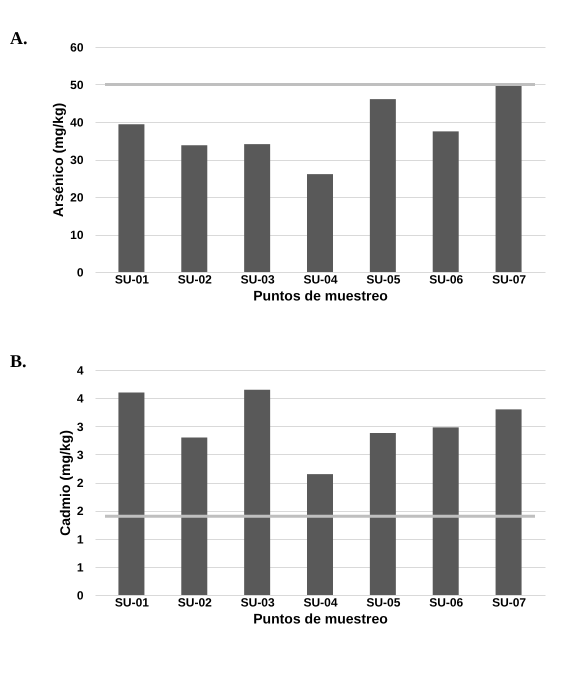 Image resolution: width=563 pixels, height=692 pixels. I want to click on y-axis-title: Arsénico (mg/kg), so click(58, 160).